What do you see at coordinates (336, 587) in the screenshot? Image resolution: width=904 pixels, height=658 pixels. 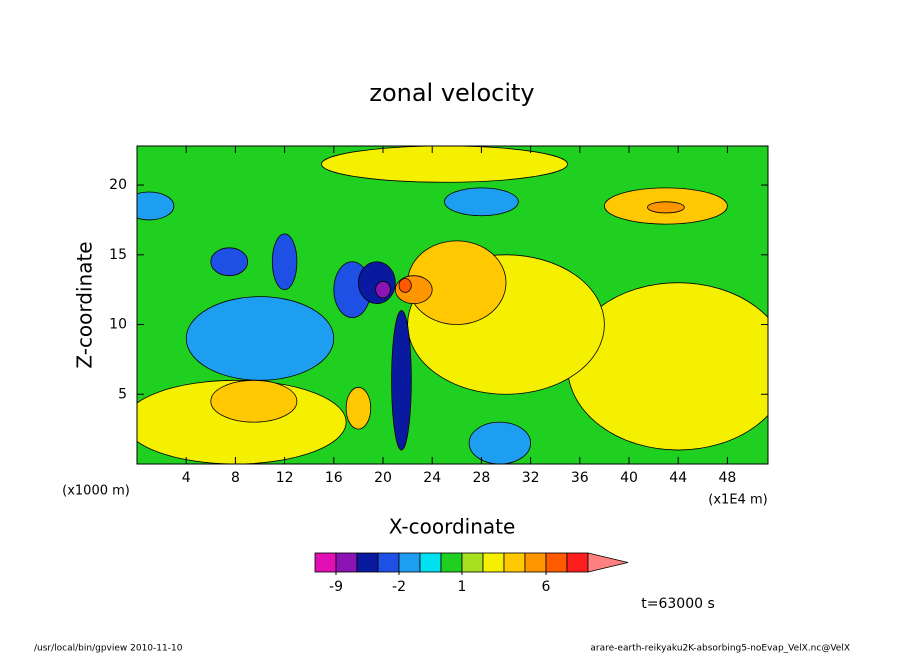 I see `colorbar-tick-label: -9` at bounding box center [336, 587].